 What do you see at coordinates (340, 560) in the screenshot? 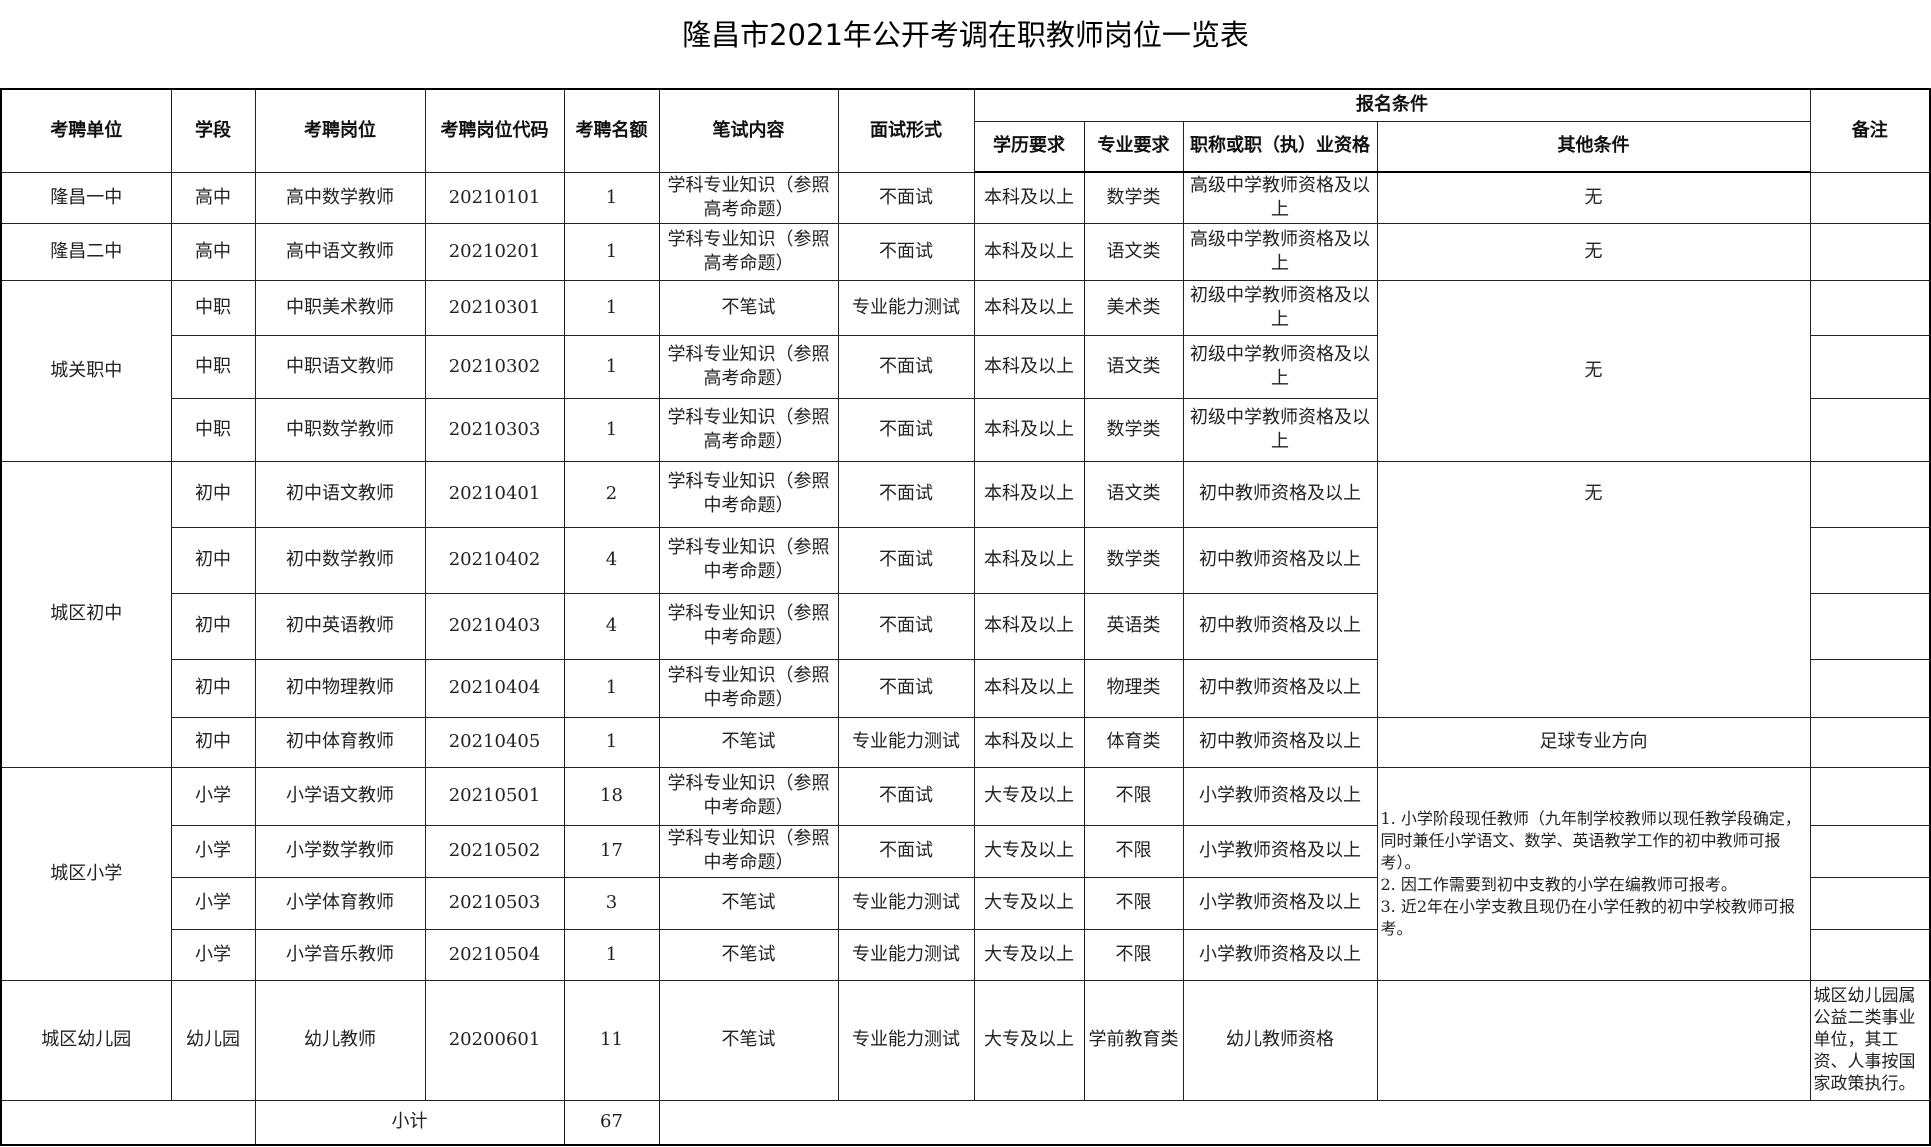
I see `position-cell: 初中数学教师` at bounding box center [340, 560].